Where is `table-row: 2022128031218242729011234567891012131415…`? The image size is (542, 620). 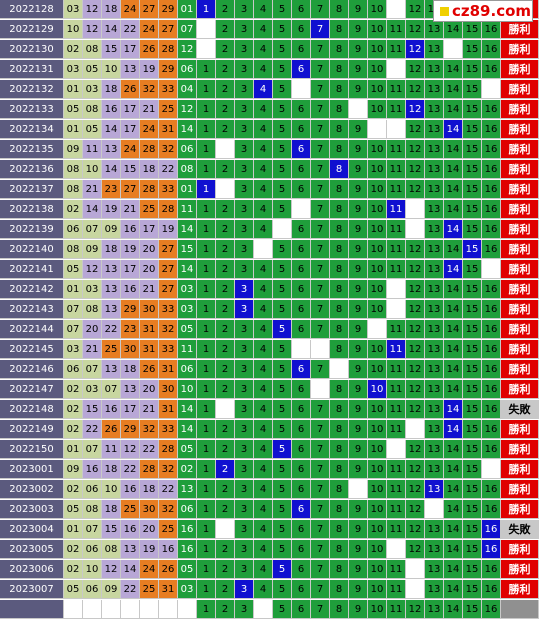 table-row: 2022128031218242729011234567891012131415… is located at coordinates (271, 10).